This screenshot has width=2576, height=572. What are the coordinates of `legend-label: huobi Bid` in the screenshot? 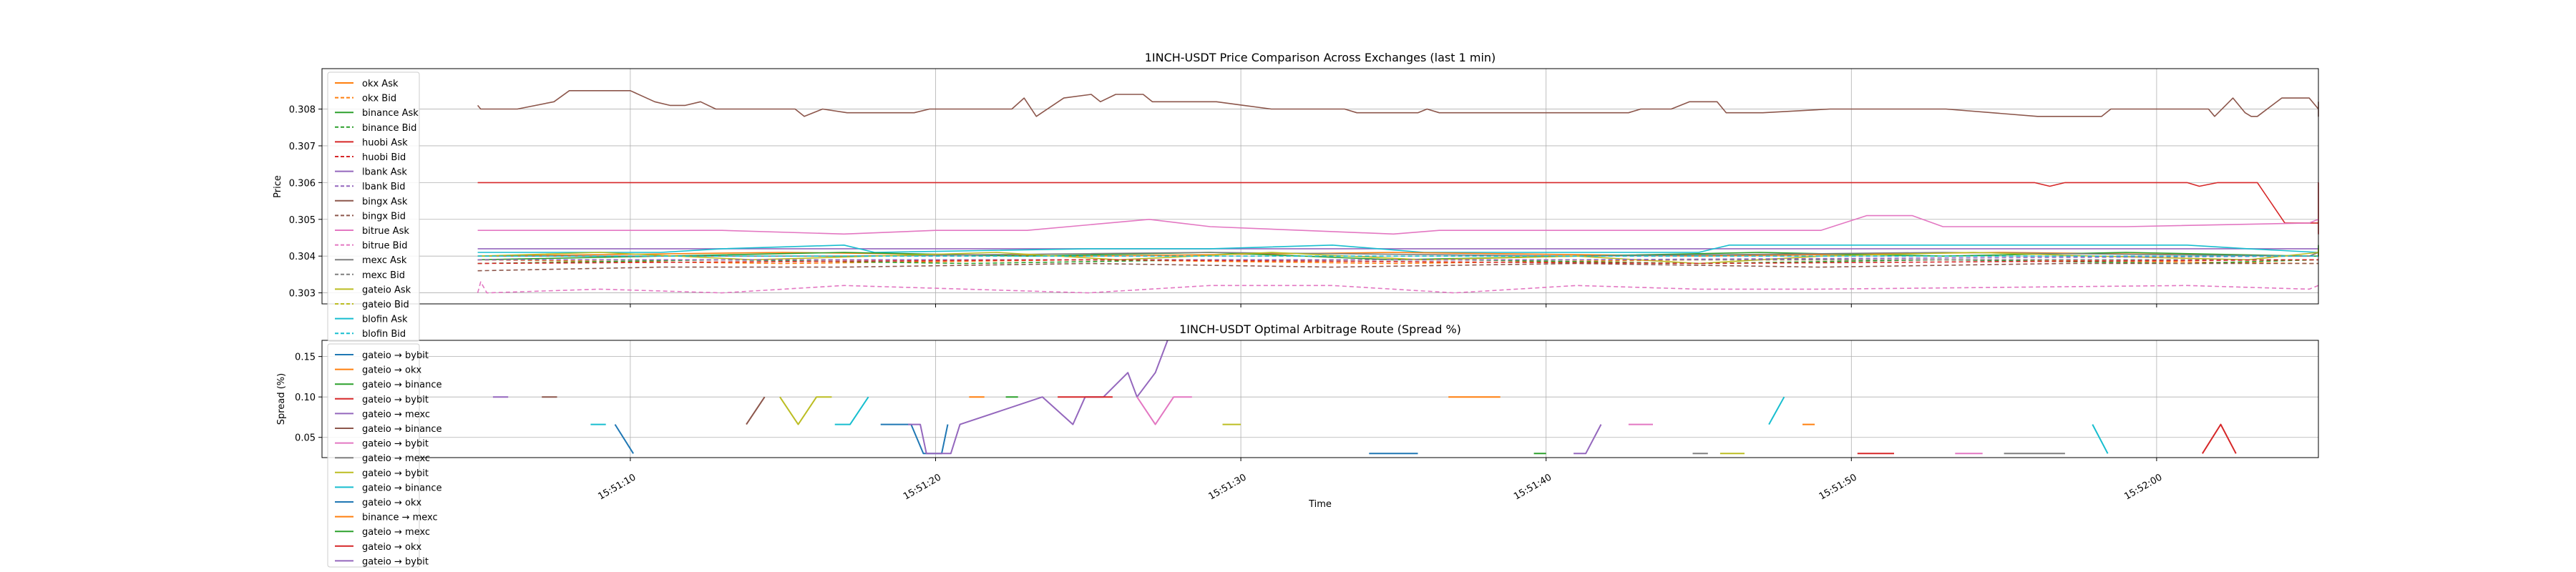 It's located at (384, 157).